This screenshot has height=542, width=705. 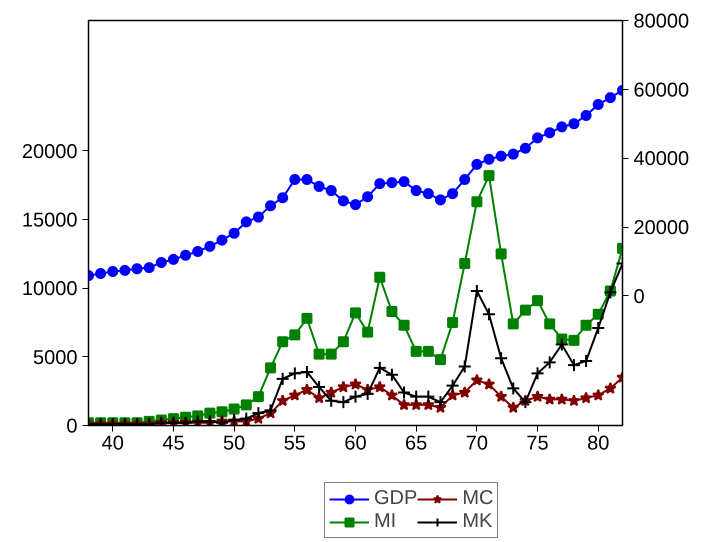 What do you see at coordinates (295, 443) in the screenshot?
I see `x-tick-label: 55` at bounding box center [295, 443].